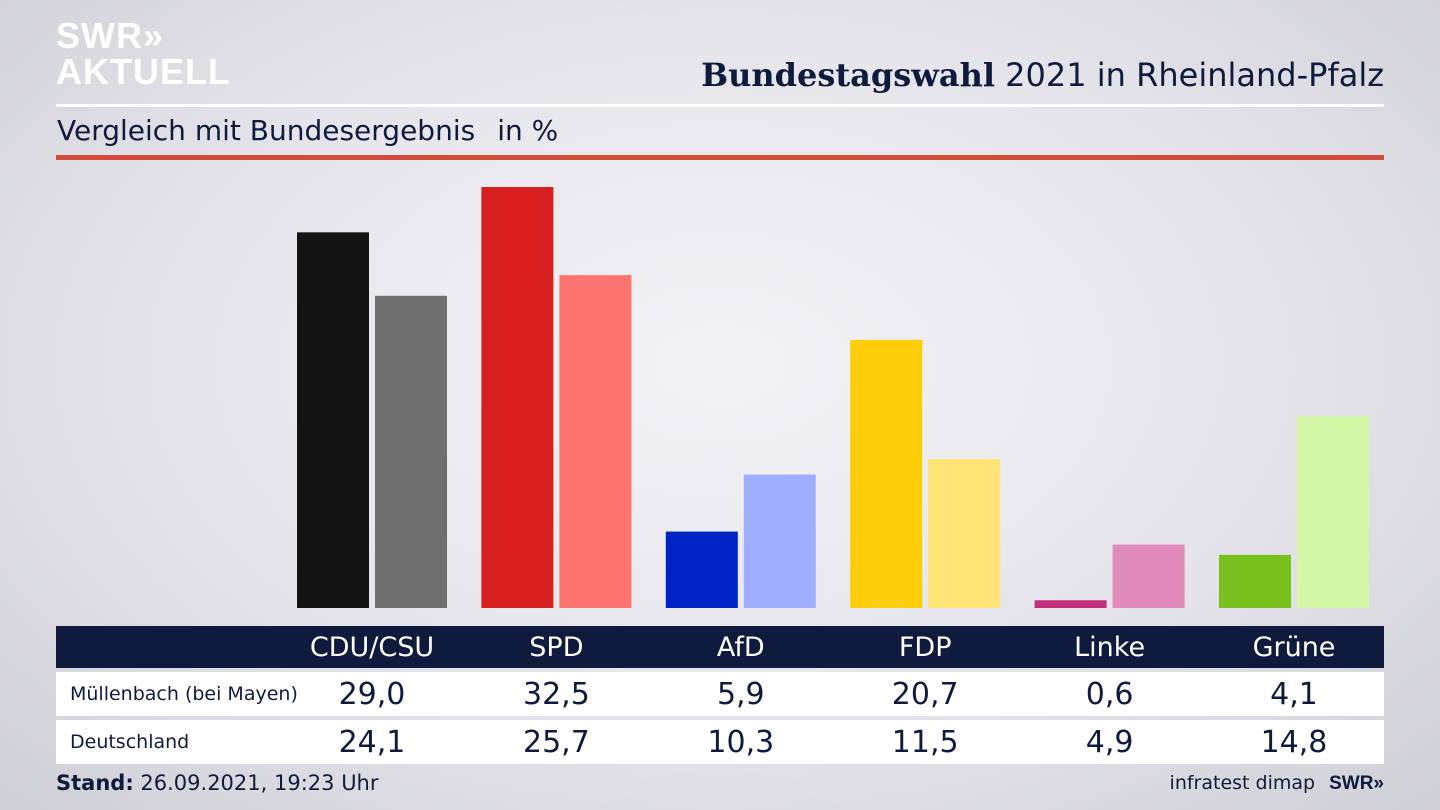 The height and width of the screenshot is (810, 1440). What do you see at coordinates (886, 473) in the screenshot?
I see `bar-fdp-muellenbach` at bounding box center [886, 473].